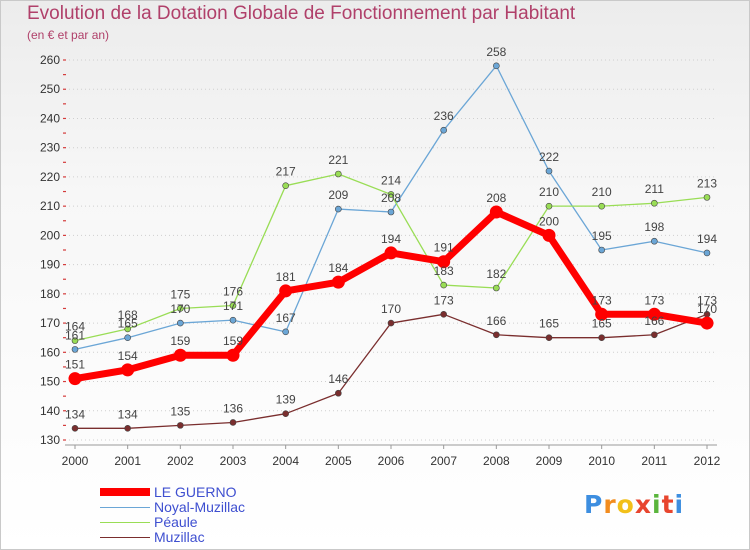  Describe the element at coordinates (50, 382) in the screenshot. I see `y-tick-label: 150` at that location.